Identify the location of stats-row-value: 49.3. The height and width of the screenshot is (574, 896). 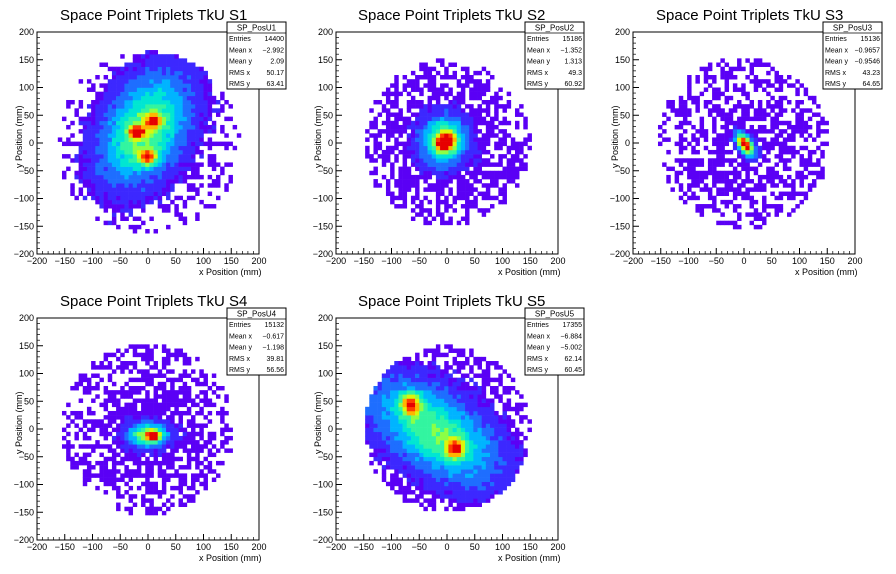
(575, 73).